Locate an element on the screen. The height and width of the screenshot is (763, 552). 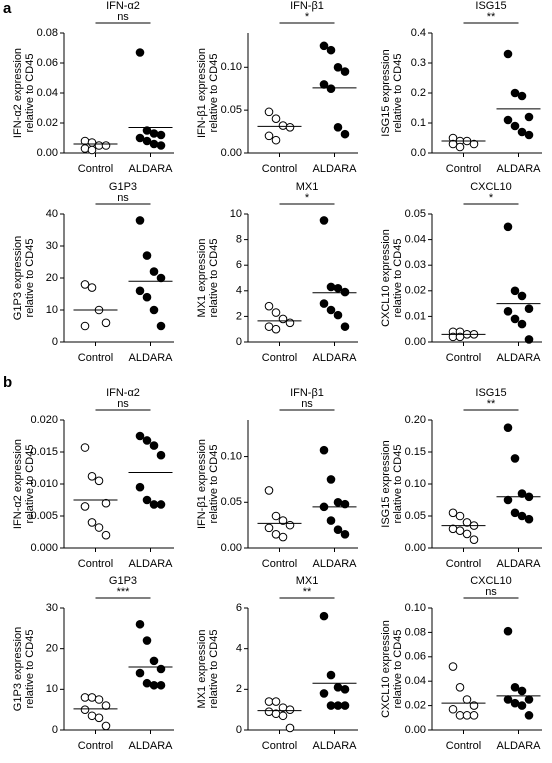
chart-title: ISG15 is located at coordinates (490, 393).